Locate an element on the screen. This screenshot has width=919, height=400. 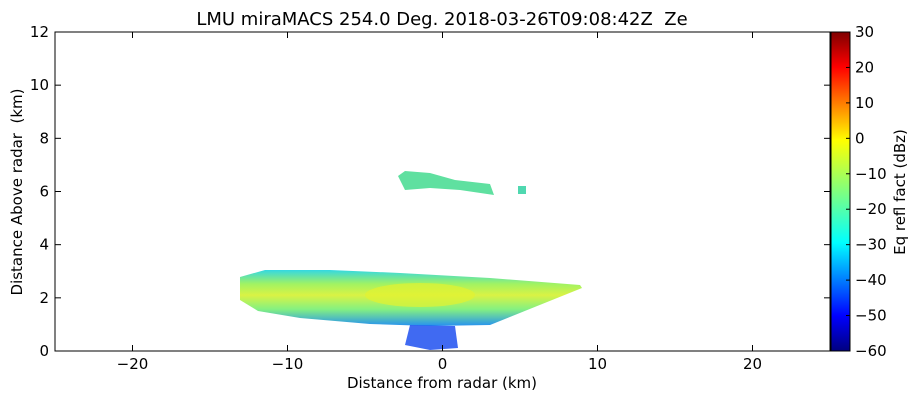
colorbar-tick-label: −40 is located at coordinates (871, 280).